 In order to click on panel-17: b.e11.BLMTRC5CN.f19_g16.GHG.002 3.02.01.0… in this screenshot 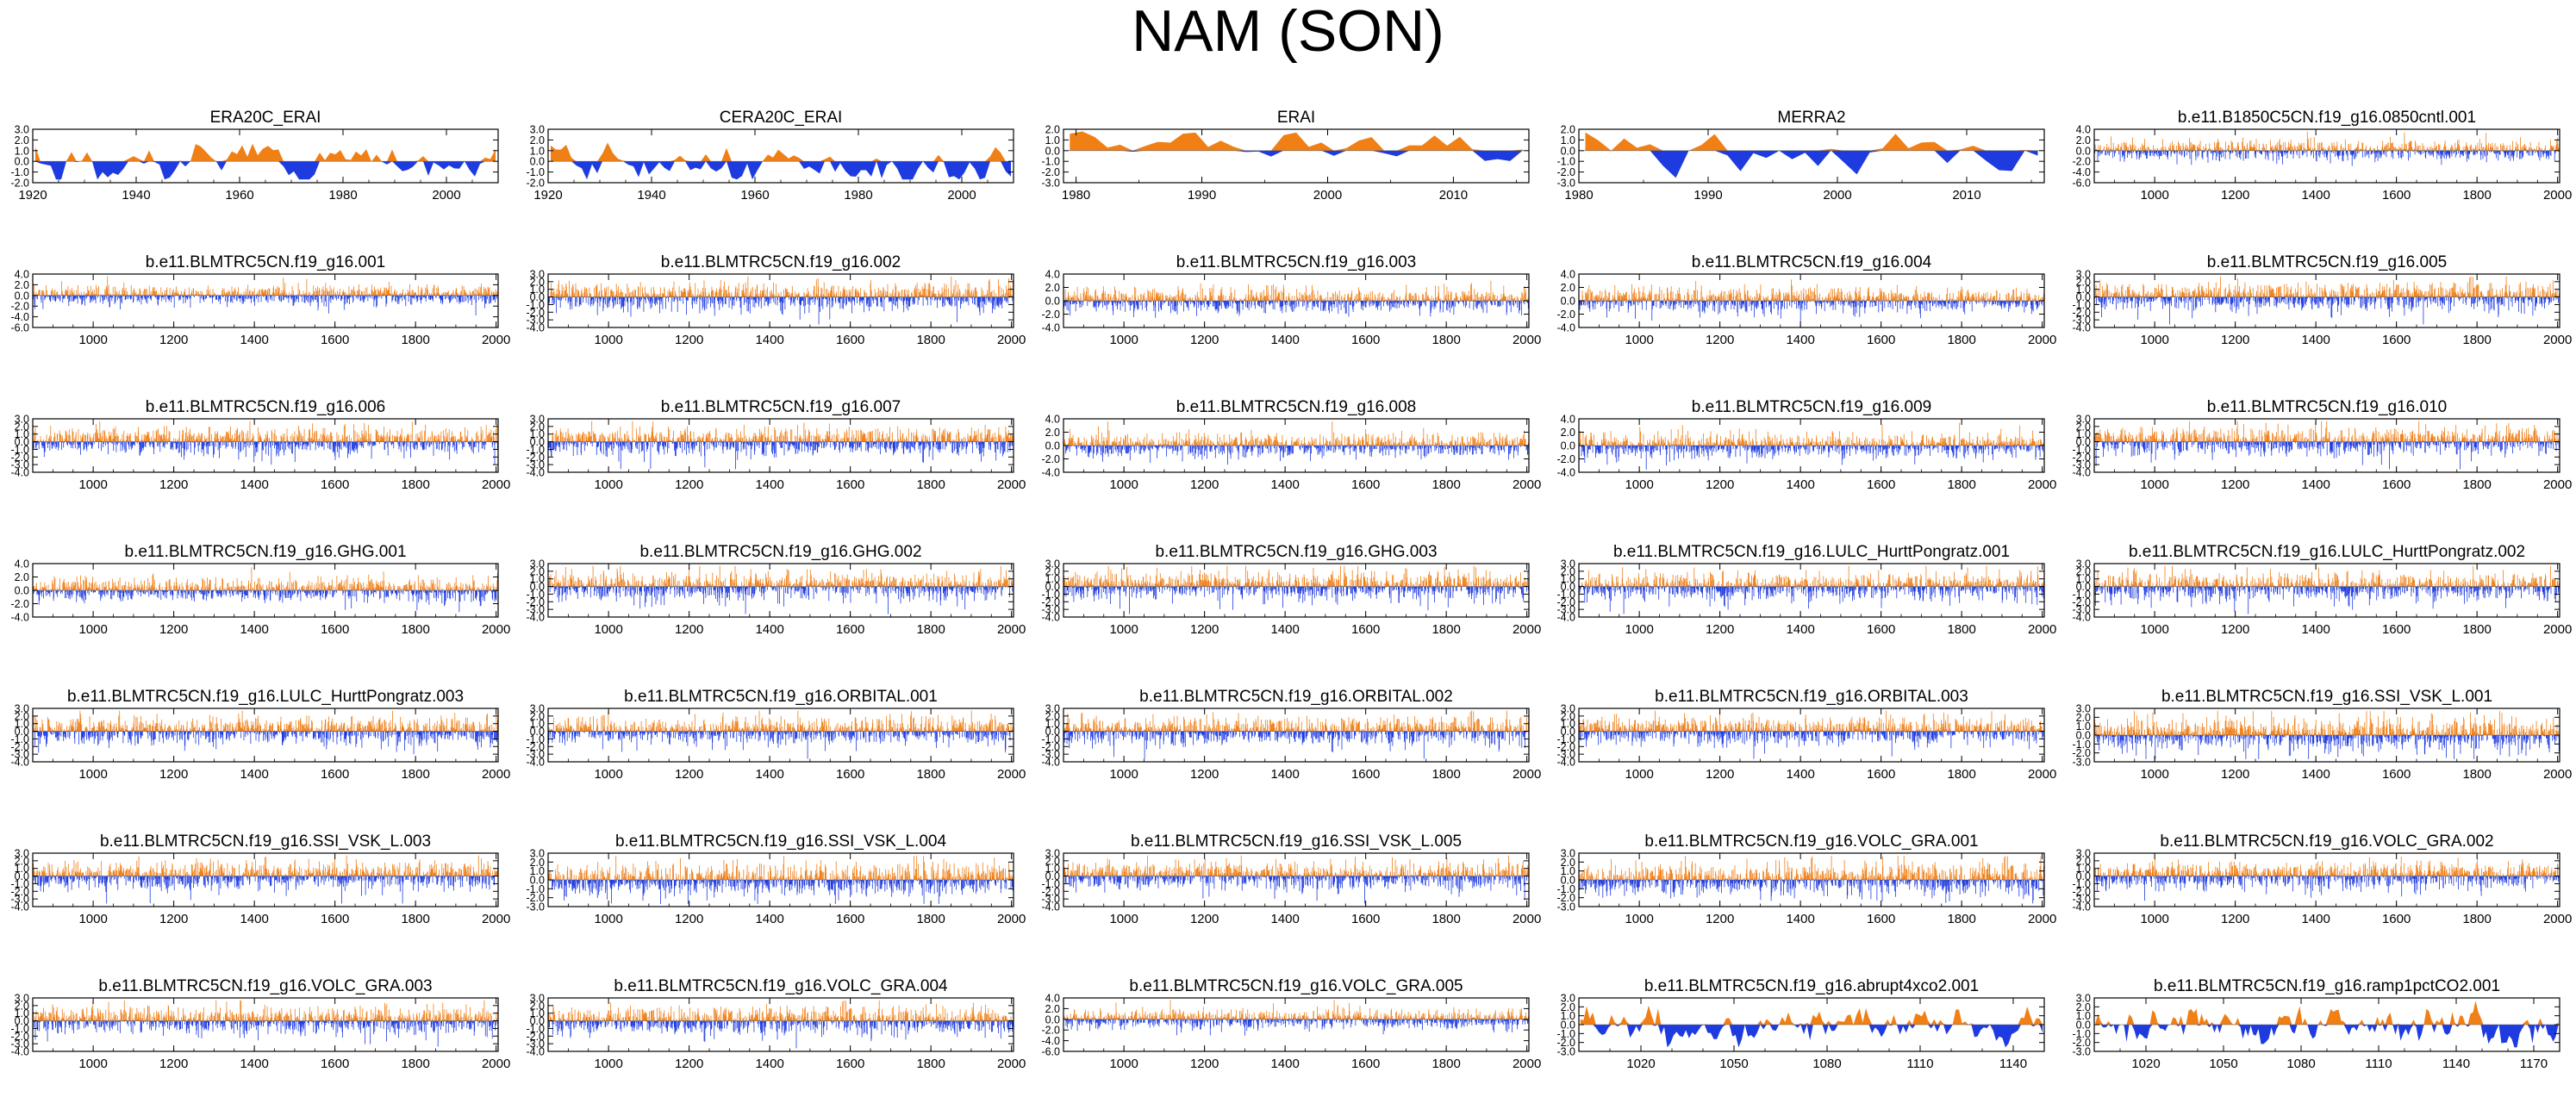, I will do `click(776, 590)`.